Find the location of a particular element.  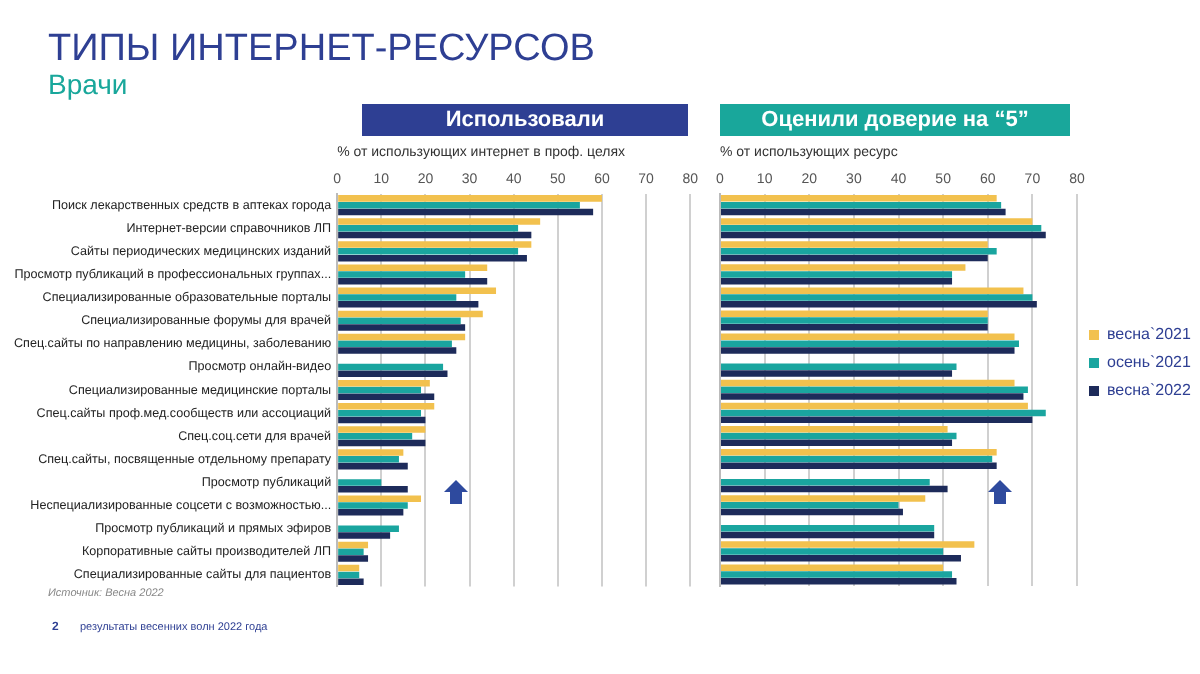

text: ТИПЫ ИНТЕРНЕТ-РЕСУРСОВ is located at coordinates (321, 50).